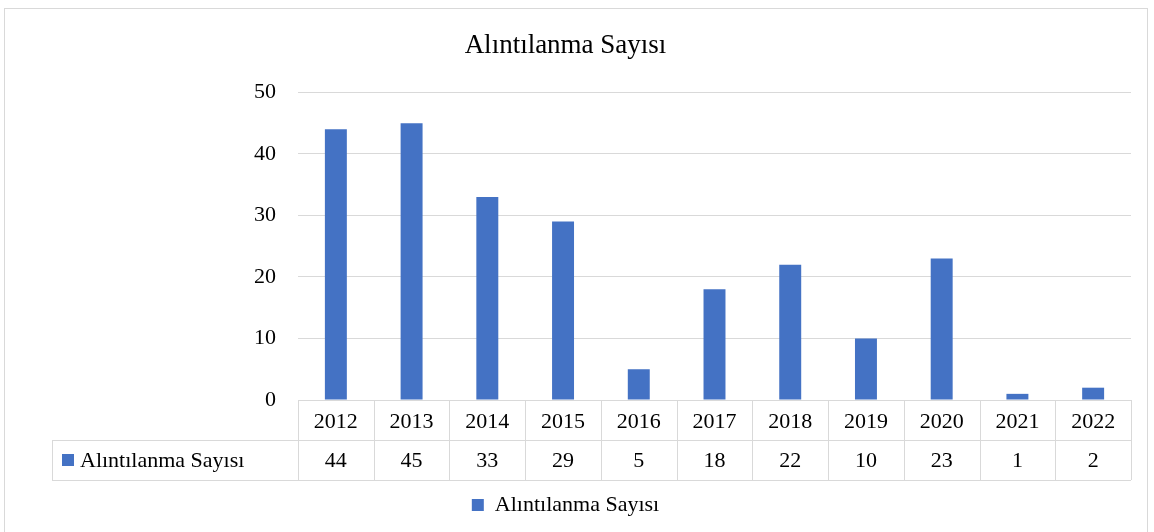  What do you see at coordinates (1093, 420) in the screenshot?
I see `x-tick-label: 2022` at bounding box center [1093, 420].